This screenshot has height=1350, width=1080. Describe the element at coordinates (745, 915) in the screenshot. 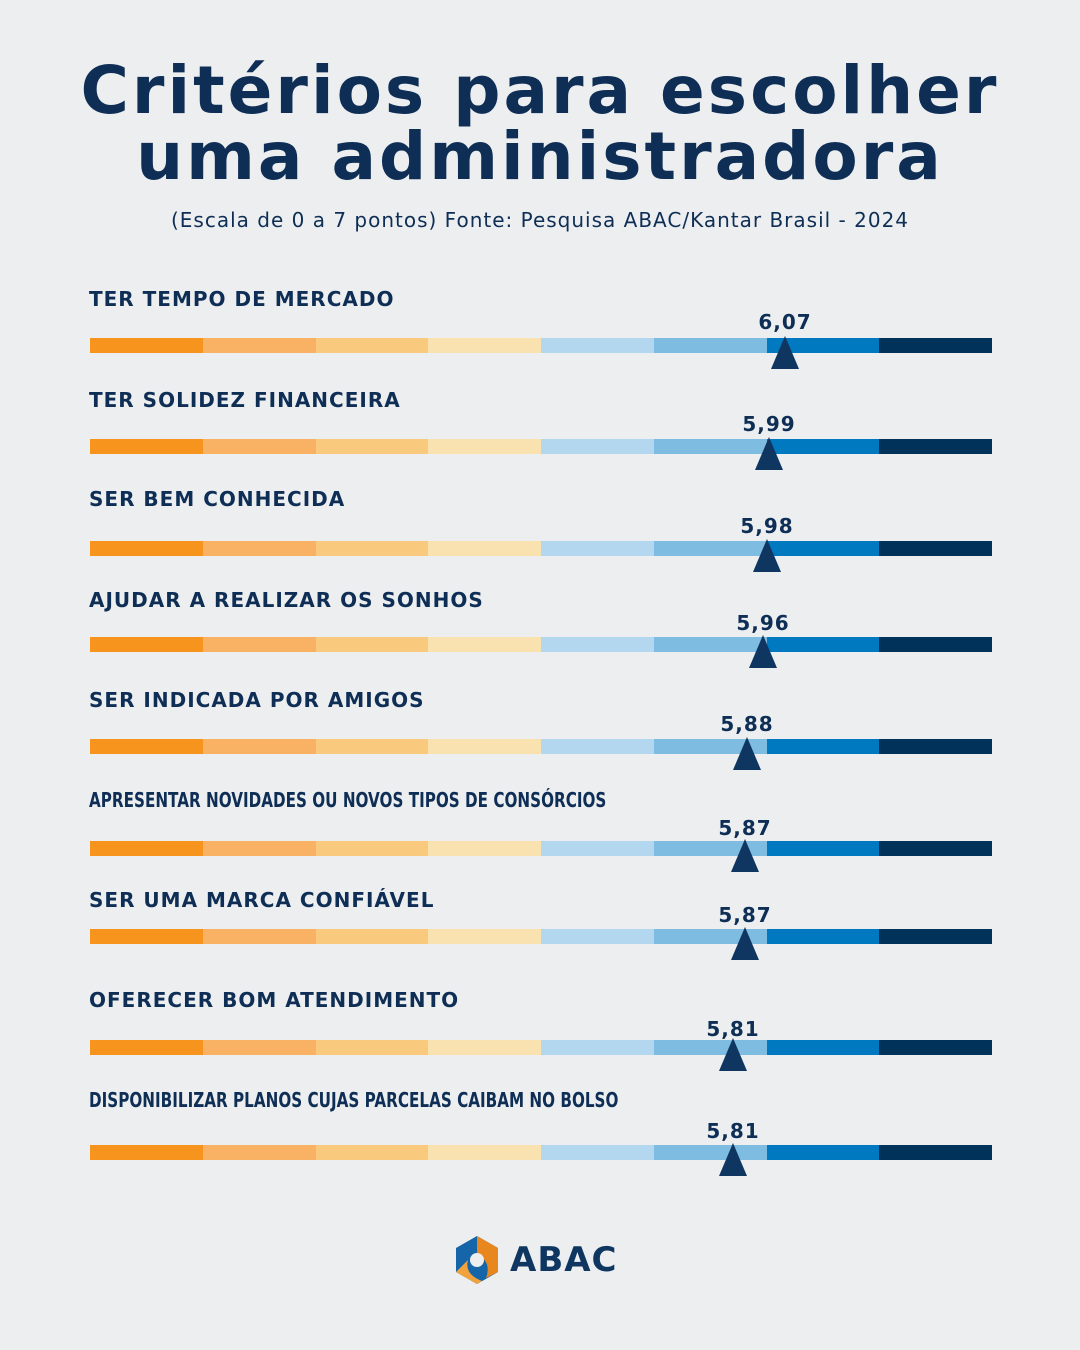

I see `value-label: 5,87` at that location.